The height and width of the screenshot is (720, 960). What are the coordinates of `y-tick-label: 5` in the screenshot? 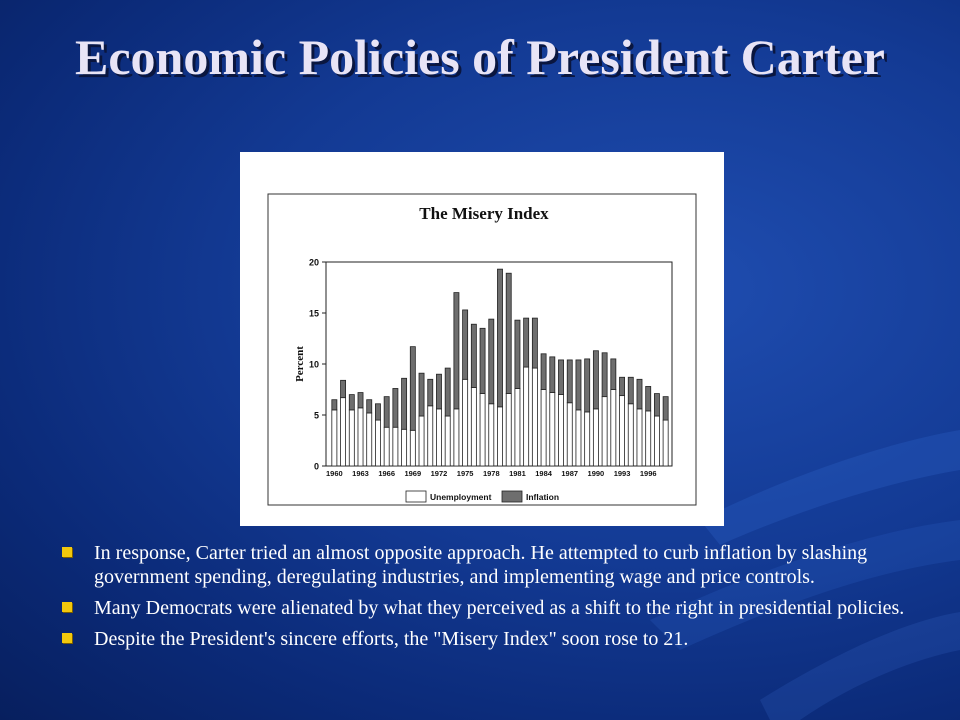 It's located at (316, 416).